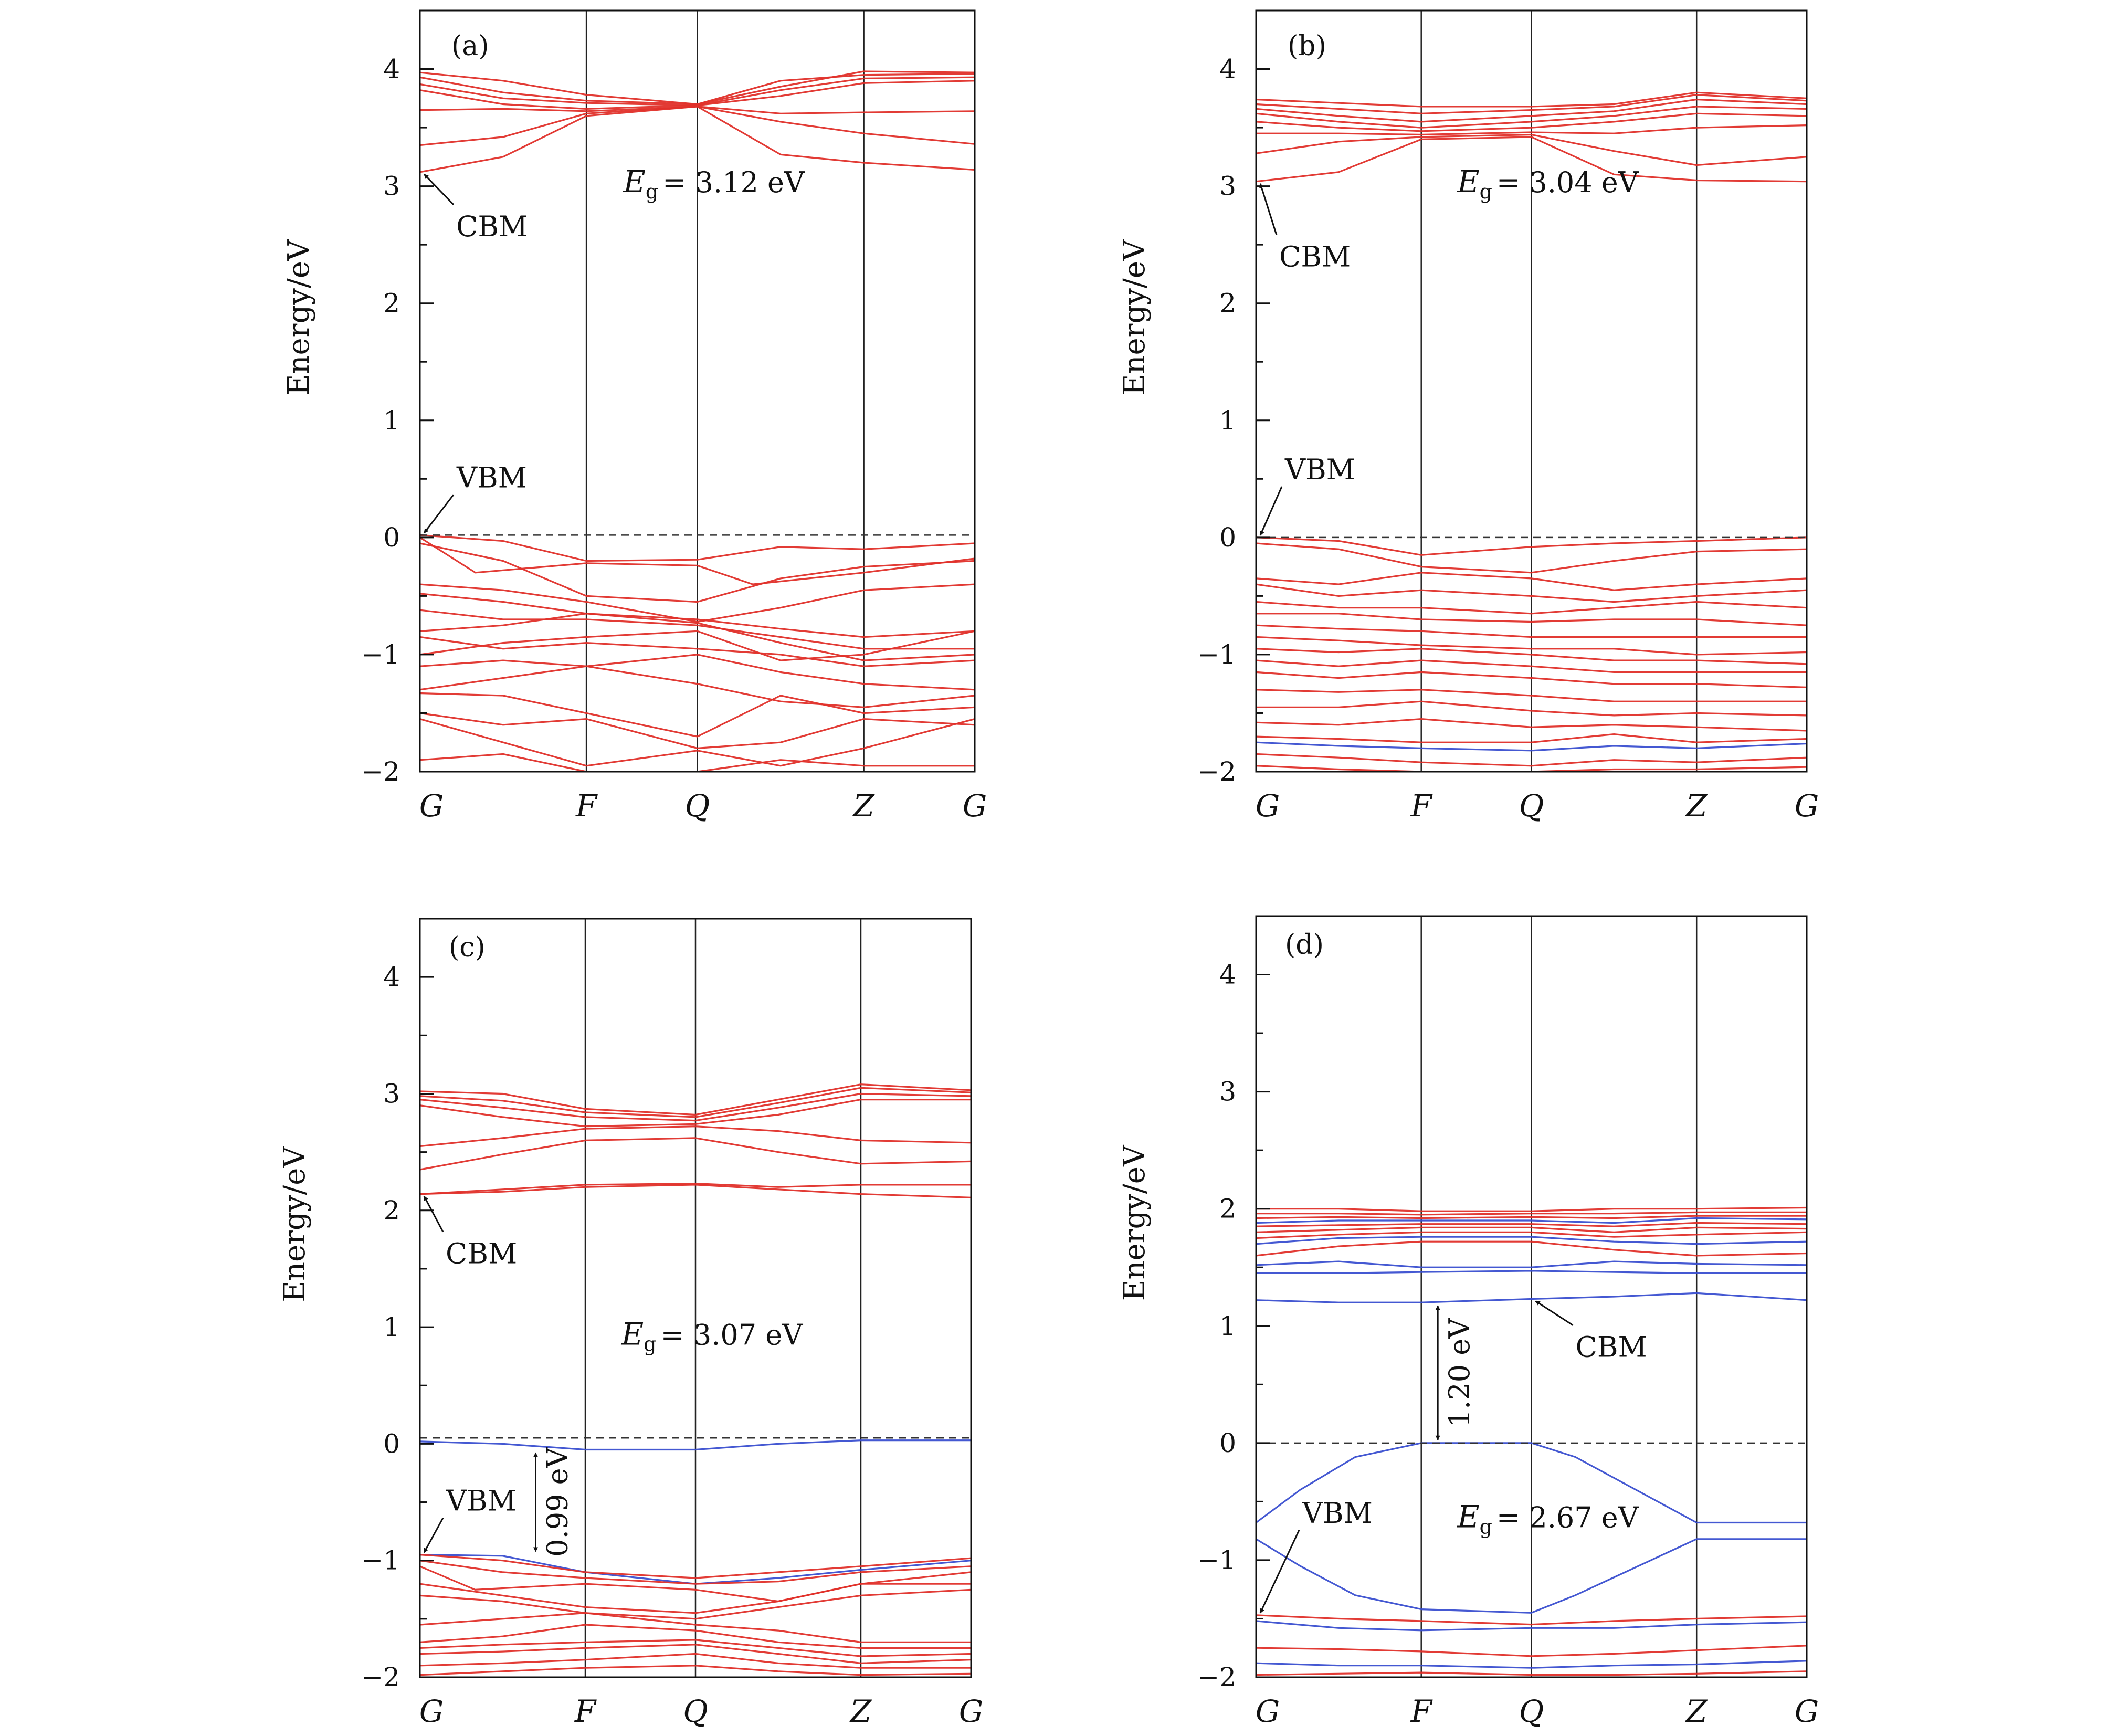 The width and height of the screenshot is (2108, 1736). I want to click on panel-label: (b), so click(1307, 46).